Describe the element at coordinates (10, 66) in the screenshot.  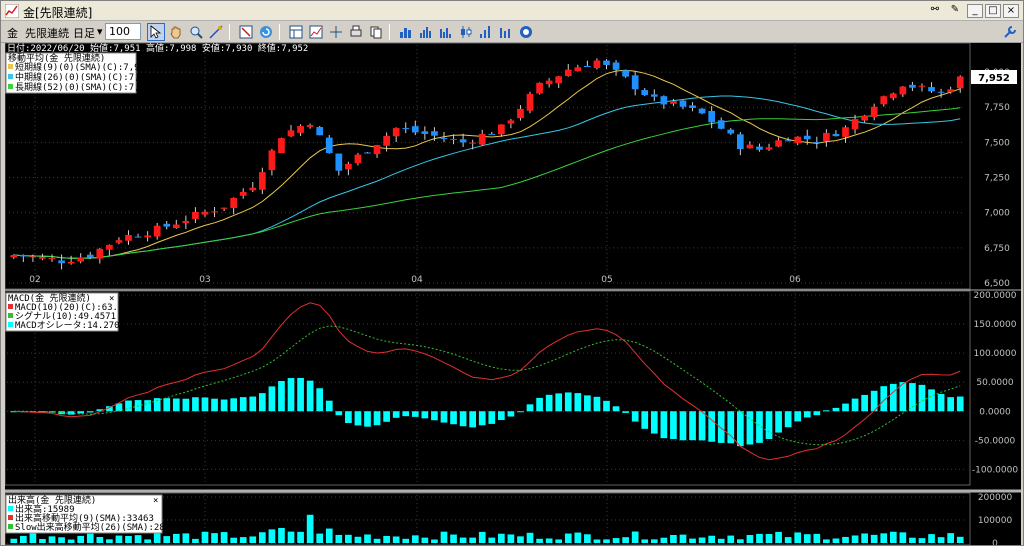
I see `ma-legend-swatch` at that location.